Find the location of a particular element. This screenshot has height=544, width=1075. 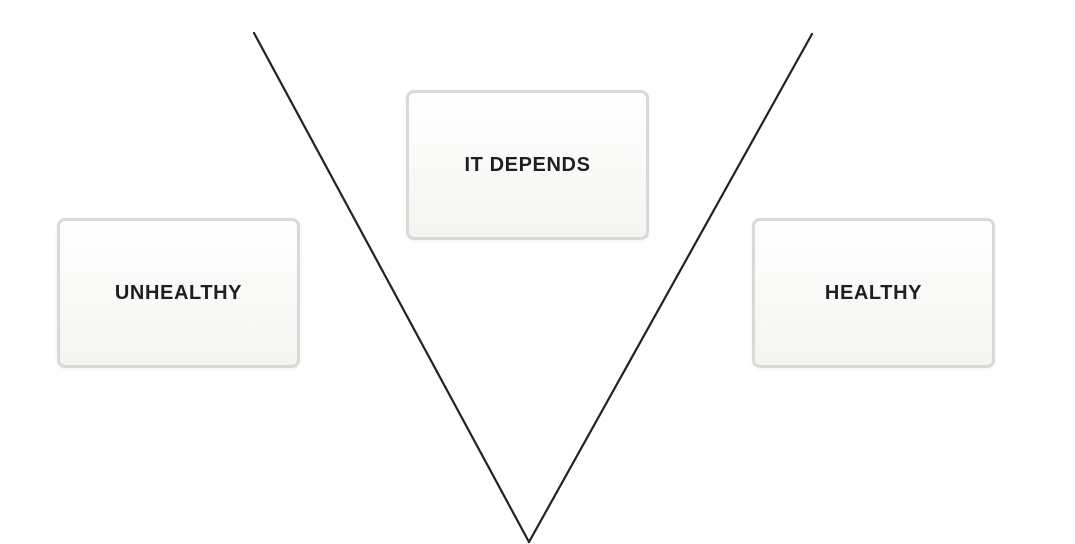

it-depends-label: IT DEPENDS is located at coordinates (527, 164).